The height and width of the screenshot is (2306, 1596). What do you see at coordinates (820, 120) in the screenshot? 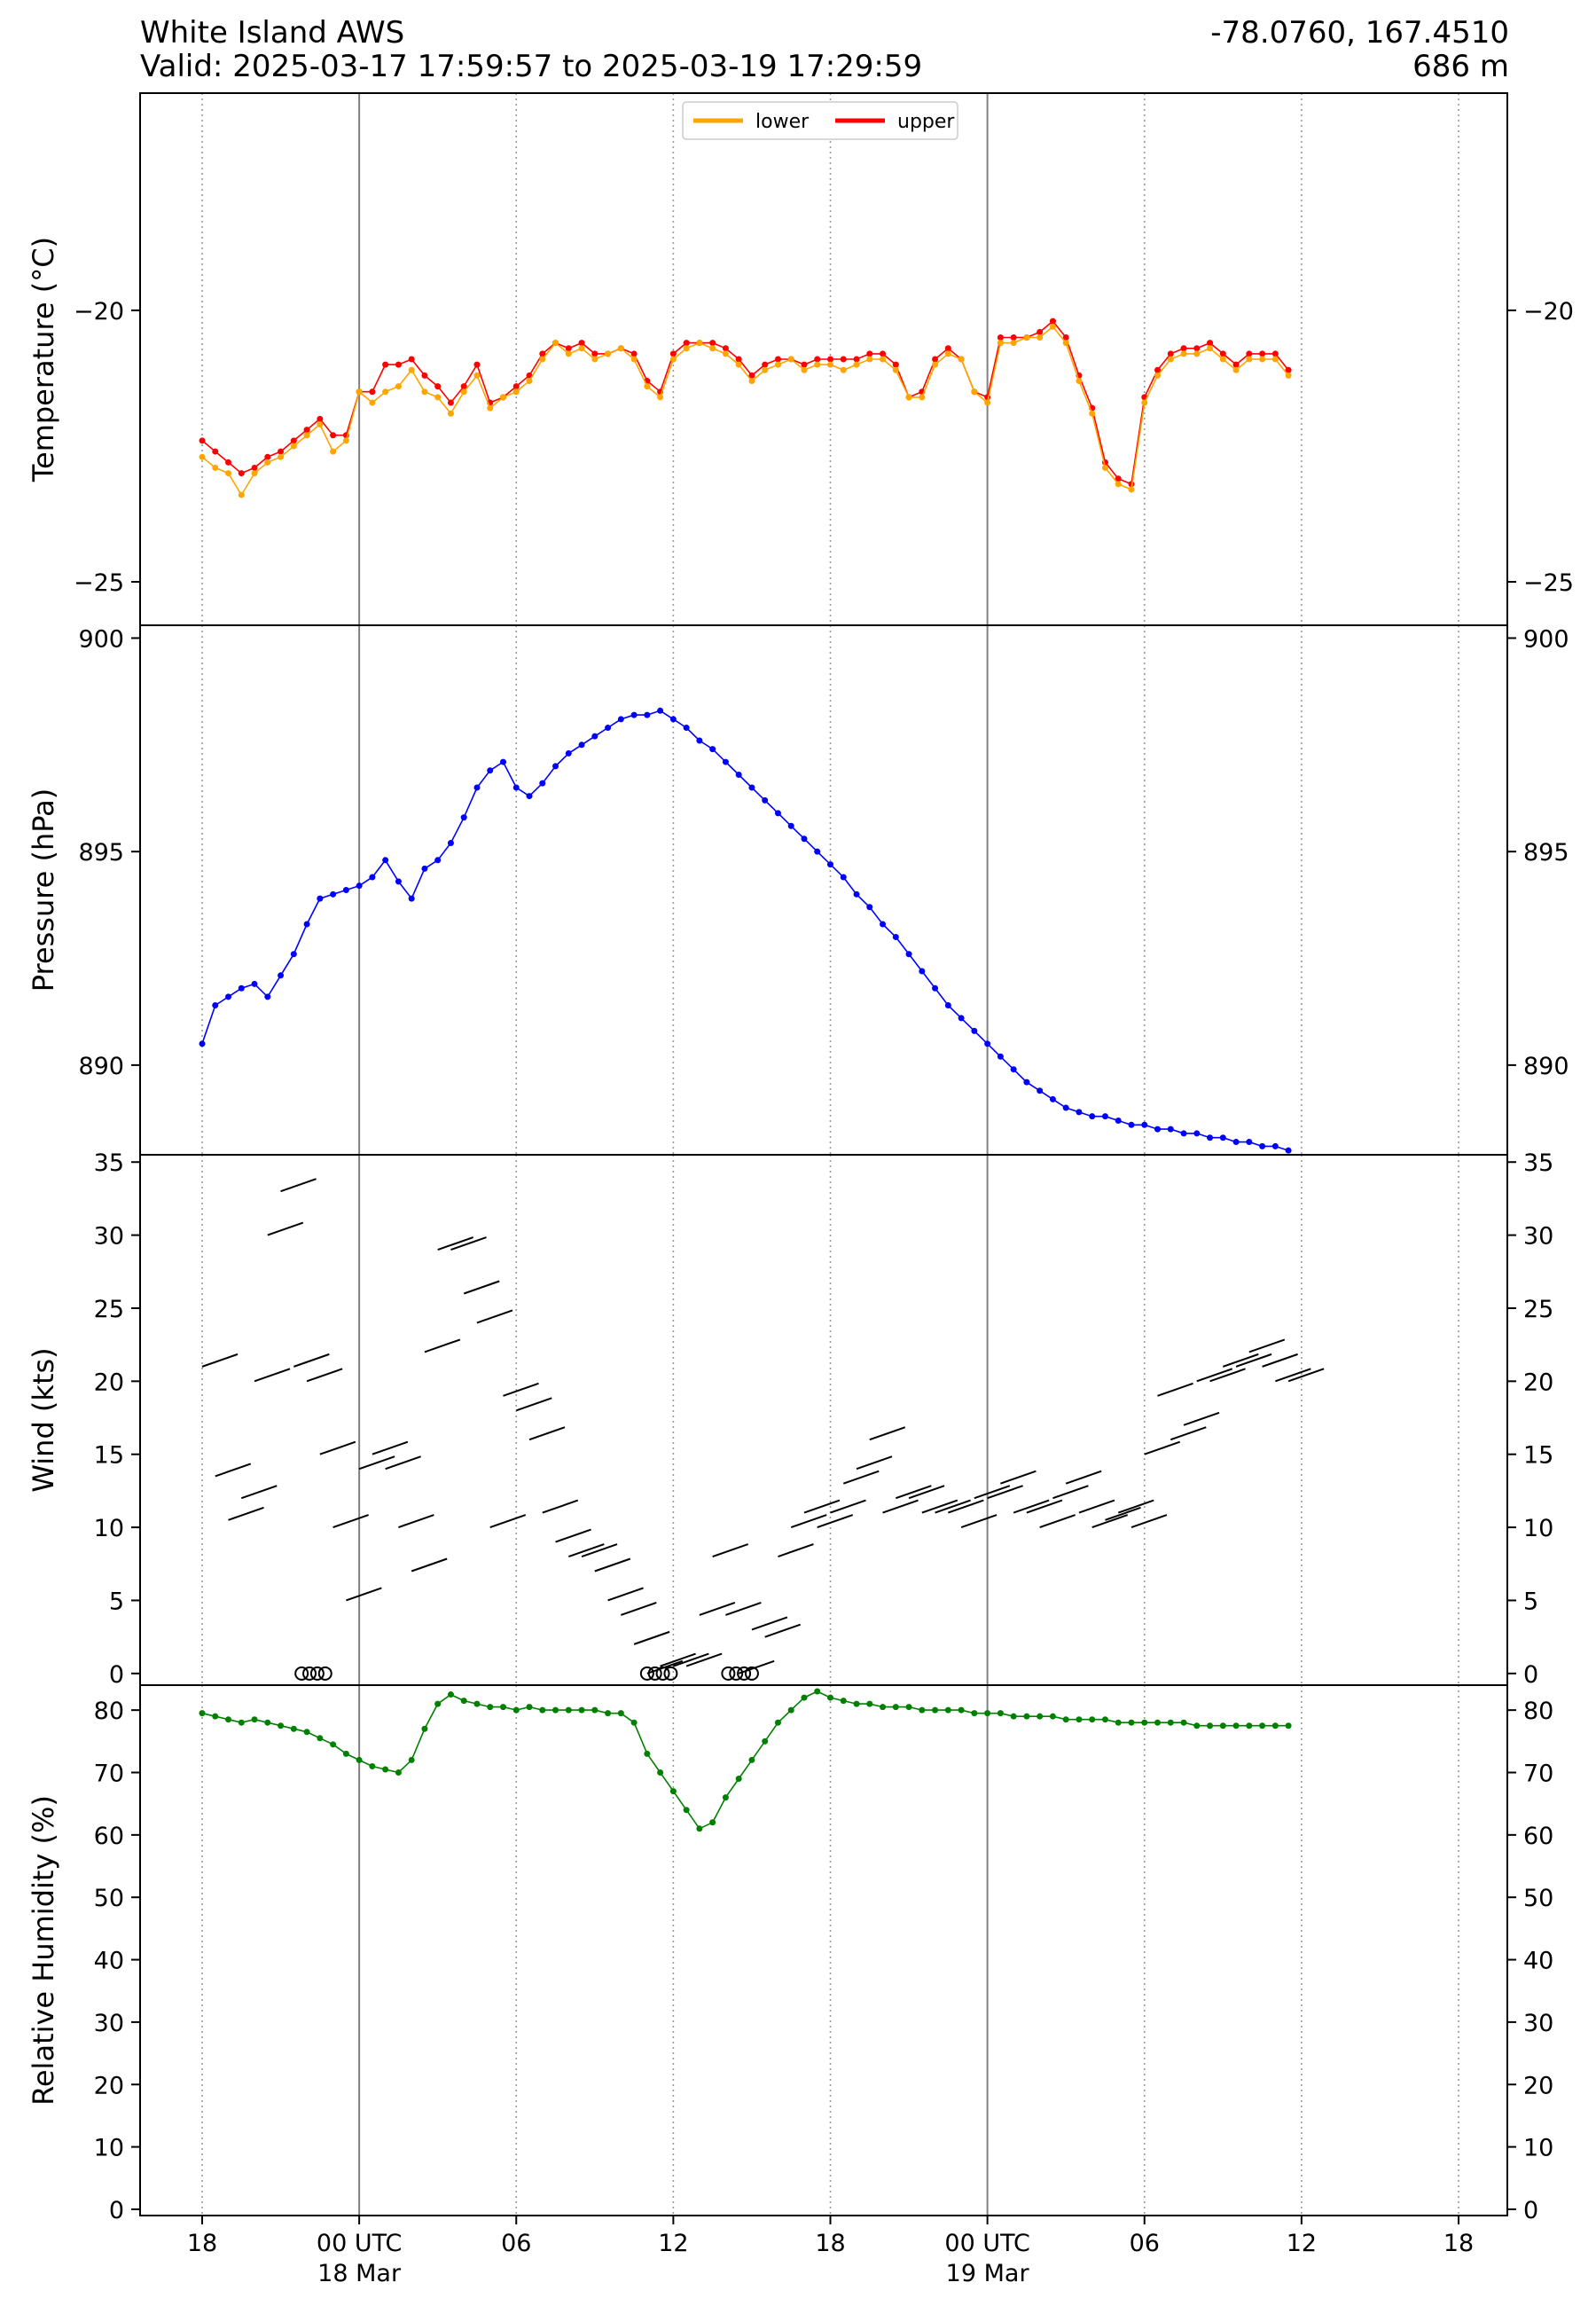
I see `legend-box` at bounding box center [820, 120].